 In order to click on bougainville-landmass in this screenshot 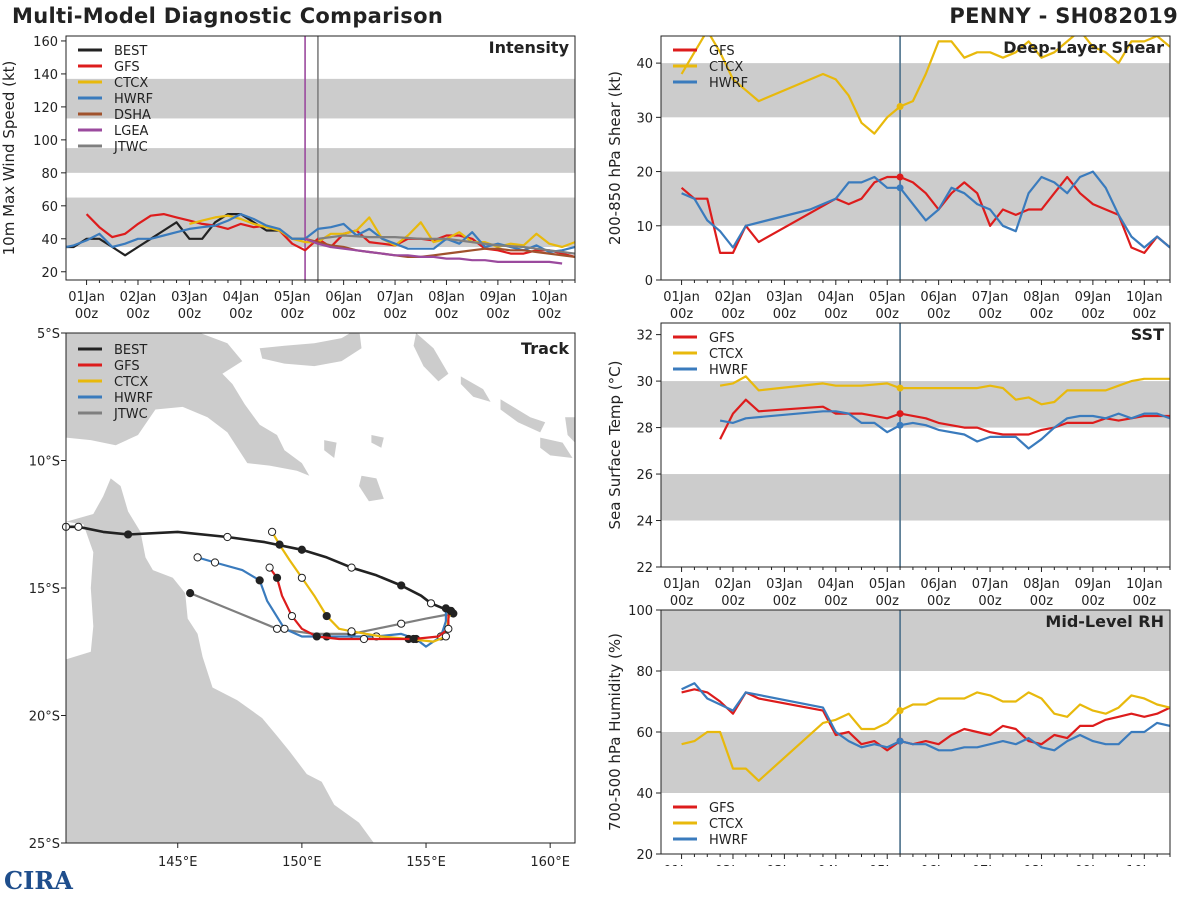, I will do `click(431, 357)`.